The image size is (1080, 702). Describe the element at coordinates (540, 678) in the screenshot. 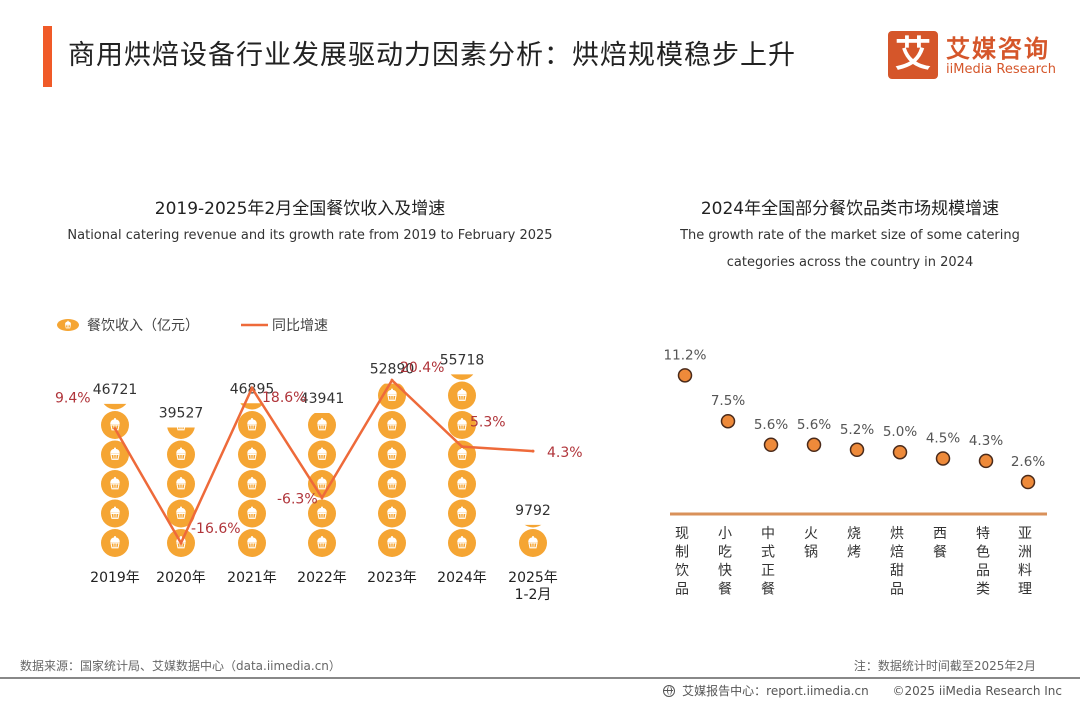

I see `footer-divider` at that location.